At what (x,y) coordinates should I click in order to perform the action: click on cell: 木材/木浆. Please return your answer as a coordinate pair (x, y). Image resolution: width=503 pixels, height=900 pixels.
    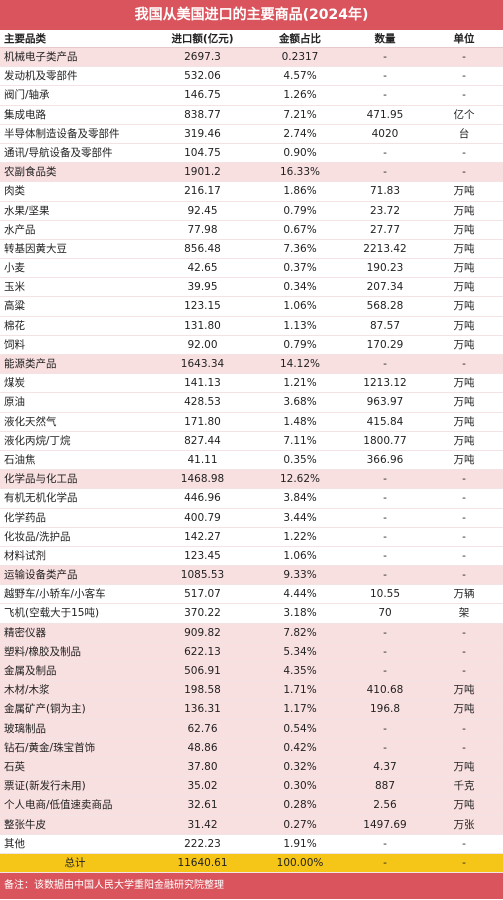
    Looking at the image, I should click on (27, 690).